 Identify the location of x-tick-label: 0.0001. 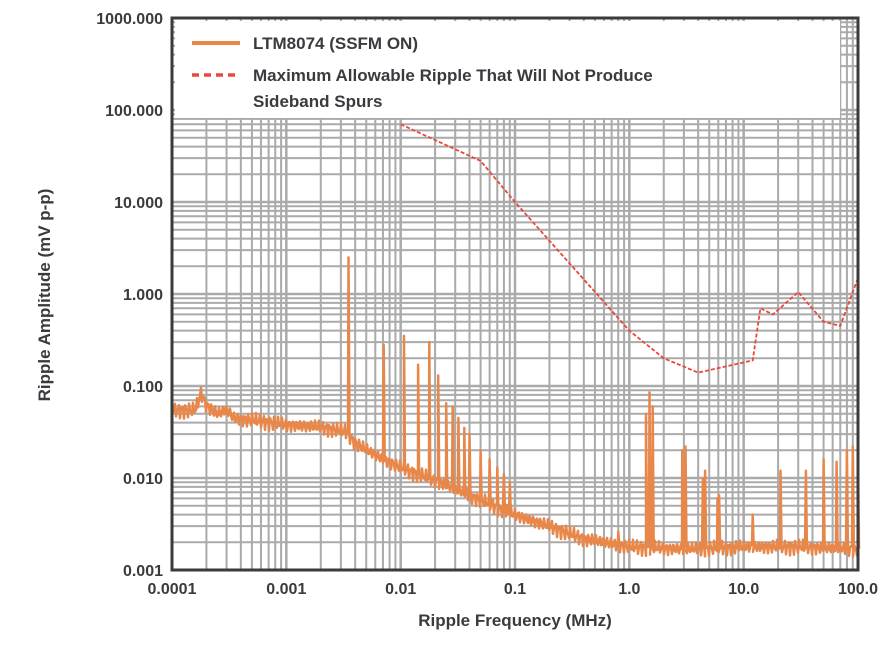
(172, 589).